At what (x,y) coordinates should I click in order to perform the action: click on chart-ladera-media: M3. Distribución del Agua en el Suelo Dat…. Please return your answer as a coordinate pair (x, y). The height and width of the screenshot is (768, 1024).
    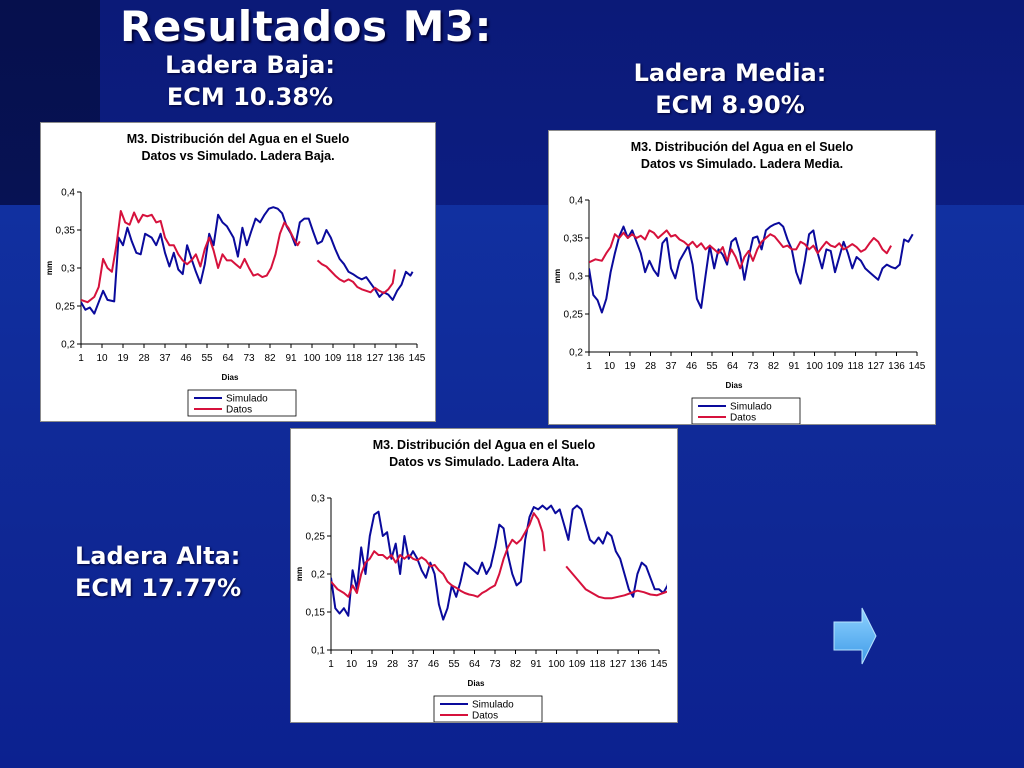
    Looking at the image, I should click on (742, 277).